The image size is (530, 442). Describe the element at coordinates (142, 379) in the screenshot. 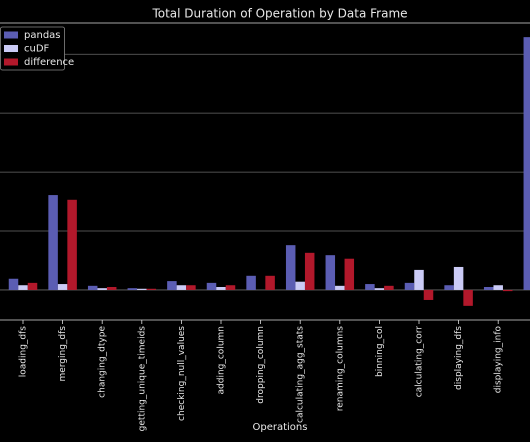

I see `x-tick-label: getting_unique_timeids` at that location.